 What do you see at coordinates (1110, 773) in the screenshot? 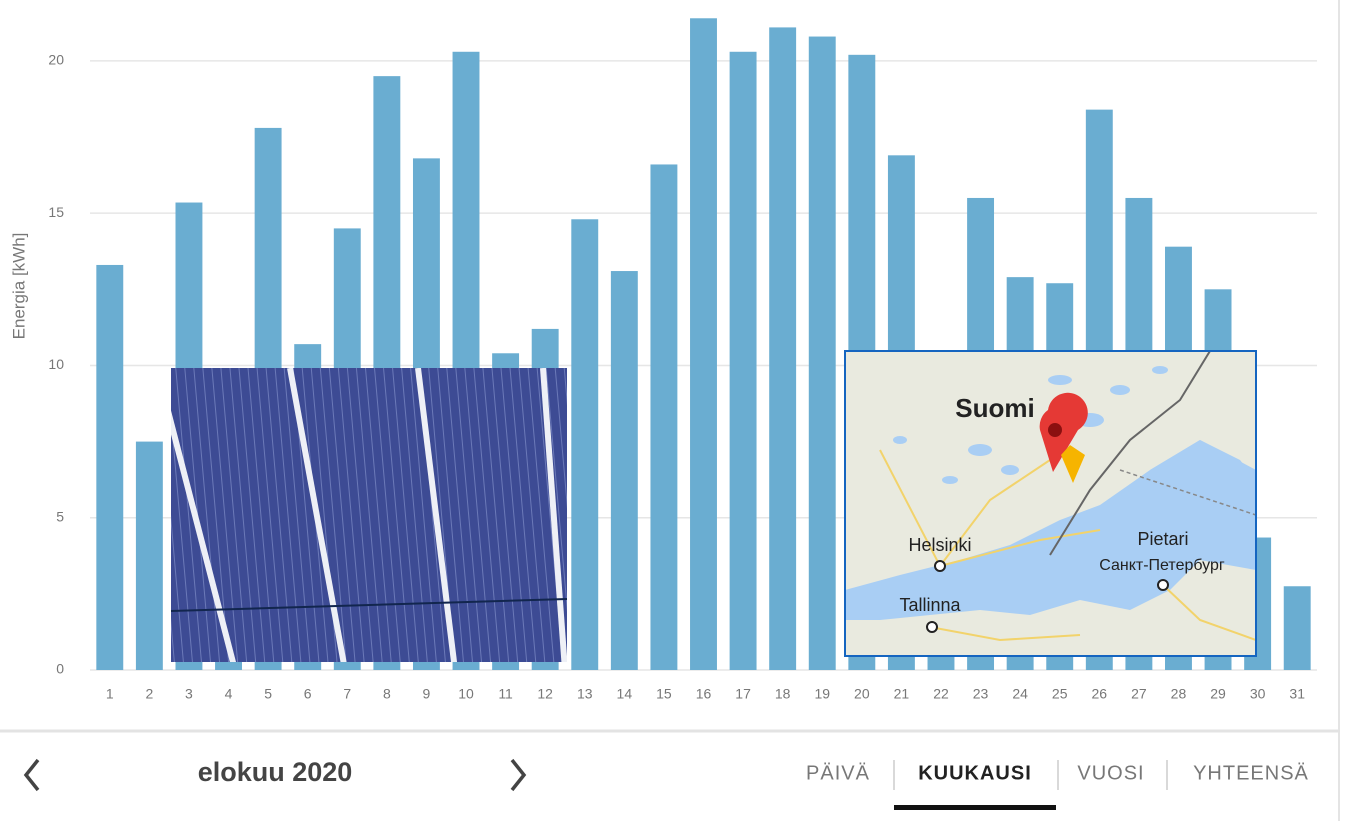
I see `tab: VUOSI` at bounding box center [1110, 773].